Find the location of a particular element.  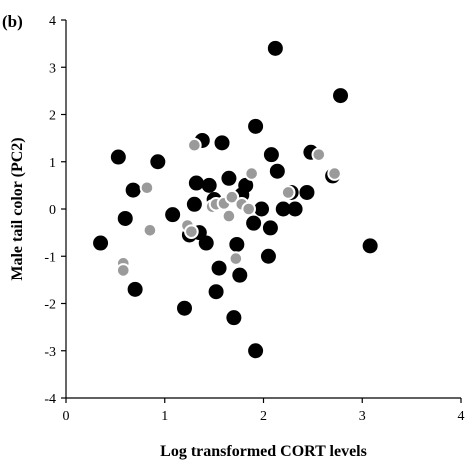

x-axis-label: Log transformed CORT levels is located at coordinates (263, 451).